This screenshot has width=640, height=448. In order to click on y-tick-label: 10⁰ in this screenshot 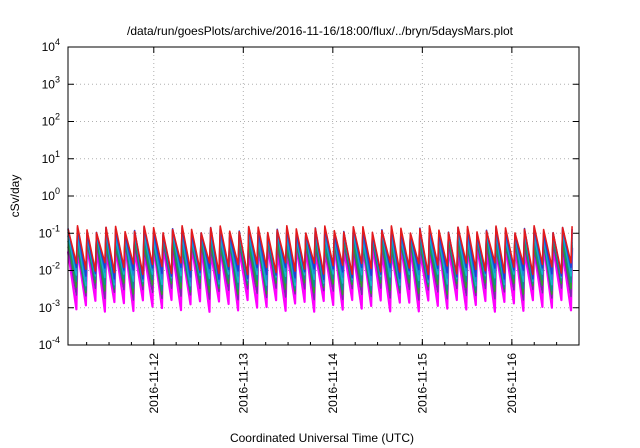, I will do `click(51, 194)`.